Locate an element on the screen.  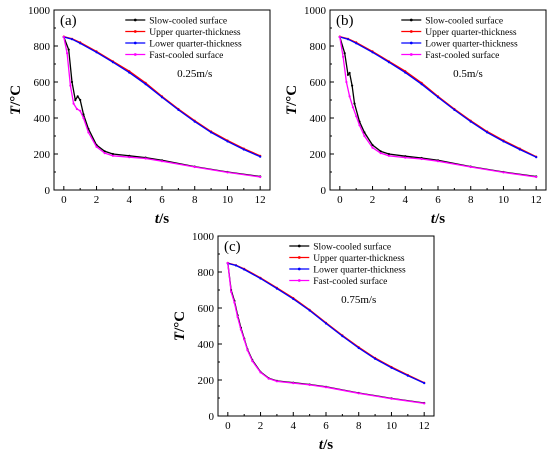
legend-item: Slow-cooled surface is located at coordinates (452, 21).